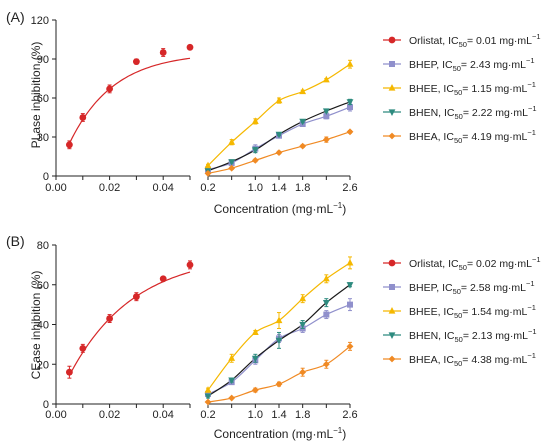 This screenshot has width=550, height=443. What do you see at coordinates (431, 360) in the screenshot?
I see `panel-b-legend-text-part: BHEA, IC` at bounding box center [431, 360].